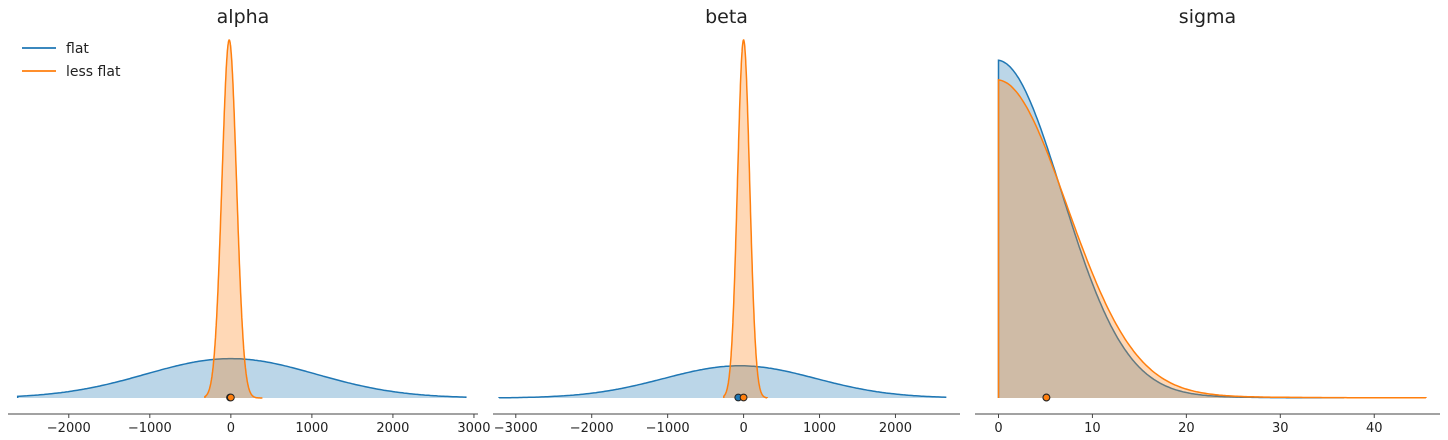  I want to click on beta-x-ticks: −3000 −2000 −1000 0 1000 2000, so click(703, 425).